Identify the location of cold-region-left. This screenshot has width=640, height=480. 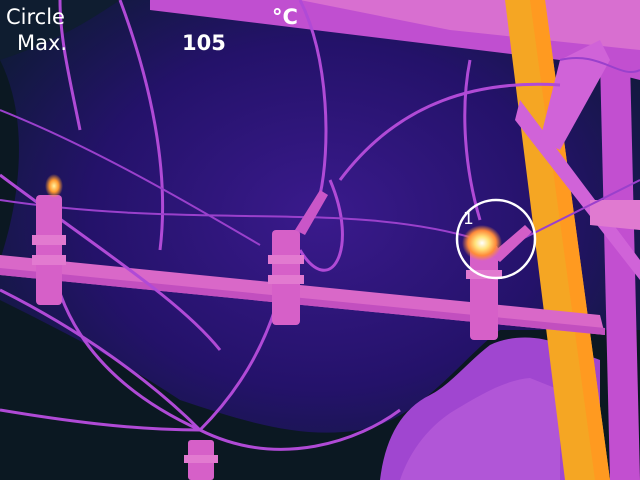
(9, 160).